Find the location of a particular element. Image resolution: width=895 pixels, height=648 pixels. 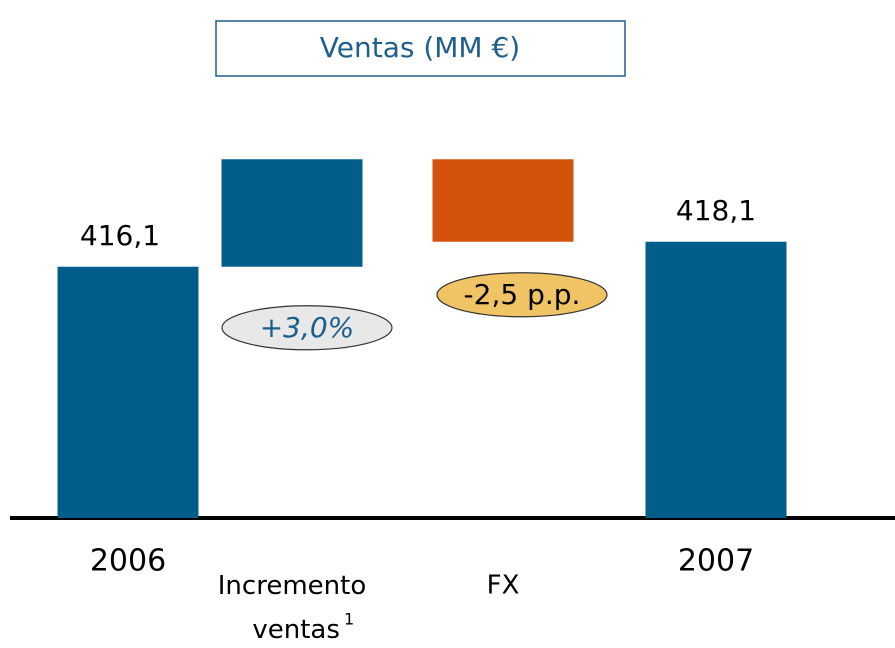

value-label: 416,1 is located at coordinates (120, 235).